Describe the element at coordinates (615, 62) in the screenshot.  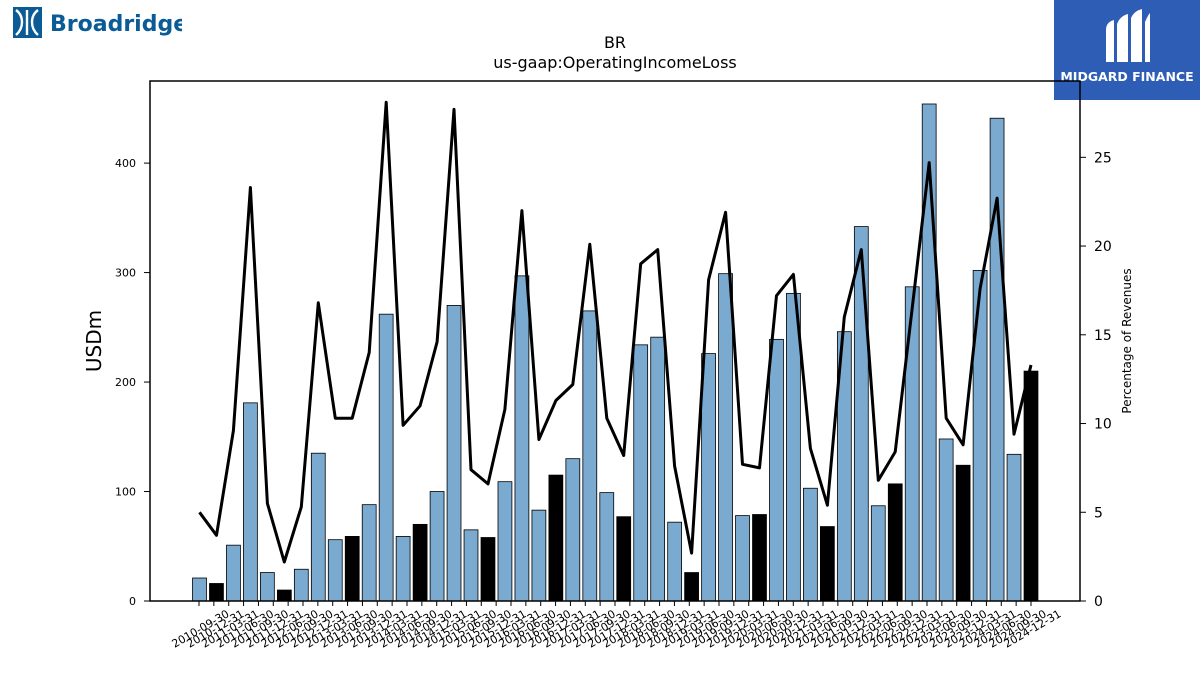
I see `chart-subtitle: us-gaap:OperatingIncomeLoss` at that location.